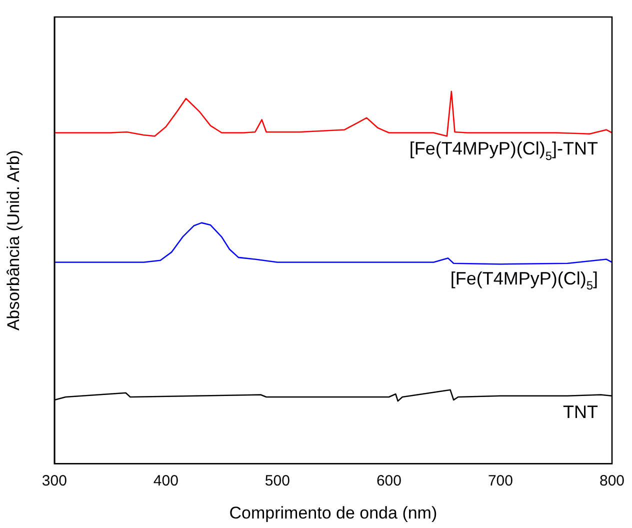  What do you see at coordinates (389, 481) in the screenshot?
I see `x-tick-label: 600` at bounding box center [389, 481].